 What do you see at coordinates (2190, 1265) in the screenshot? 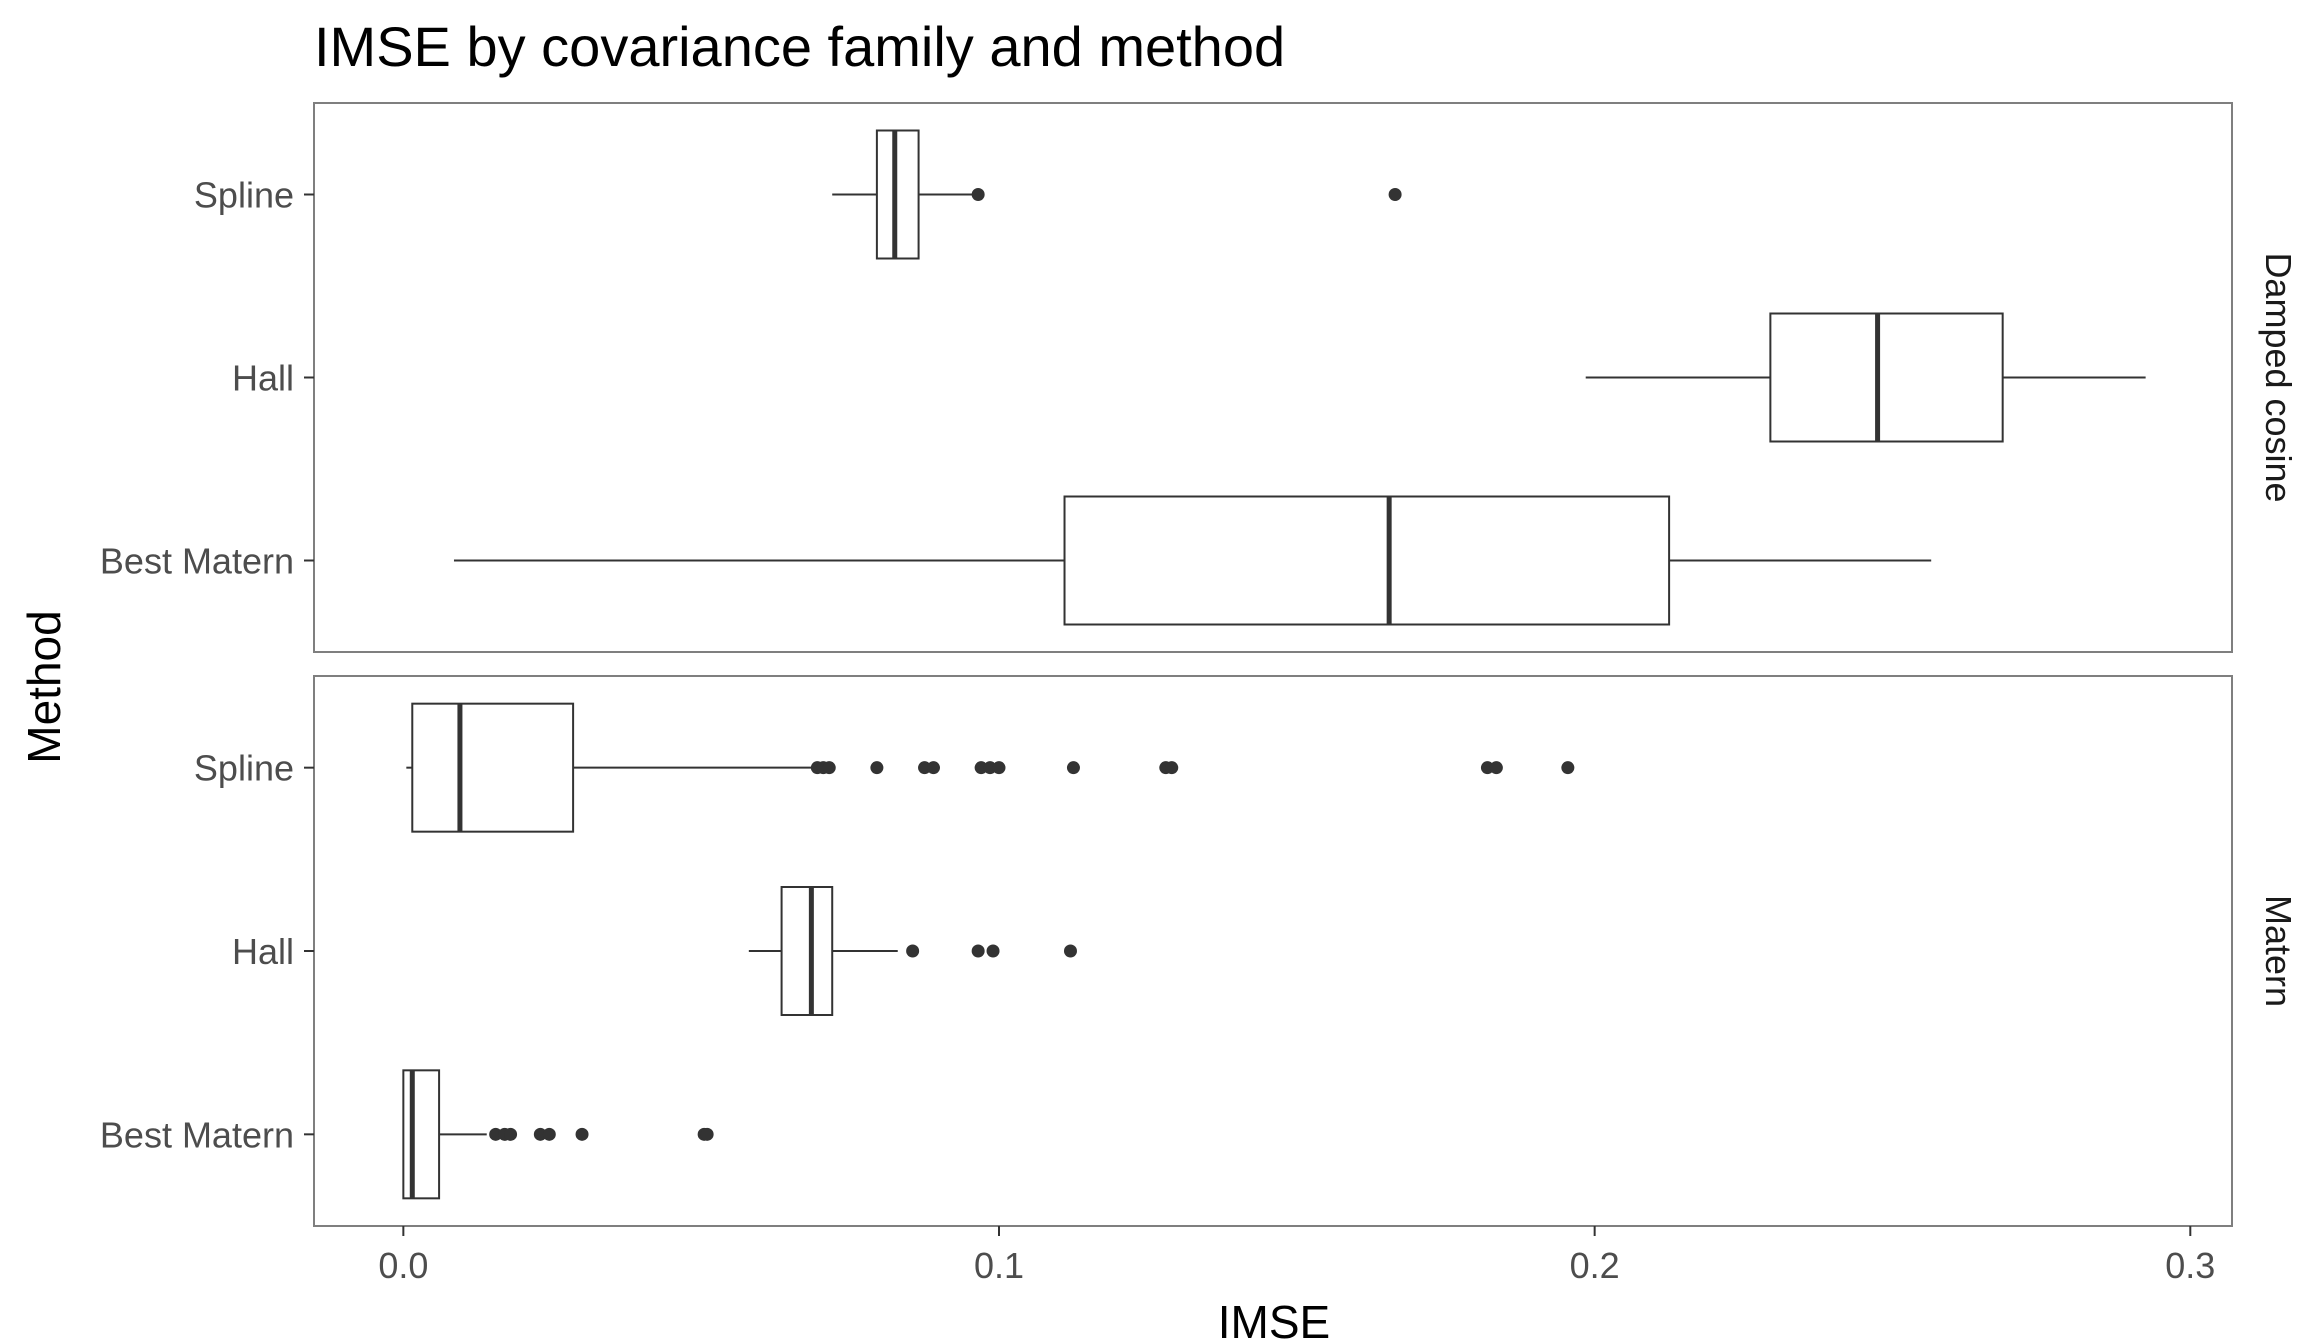
I see `x-tick-label: 0.3` at bounding box center [2190, 1265].